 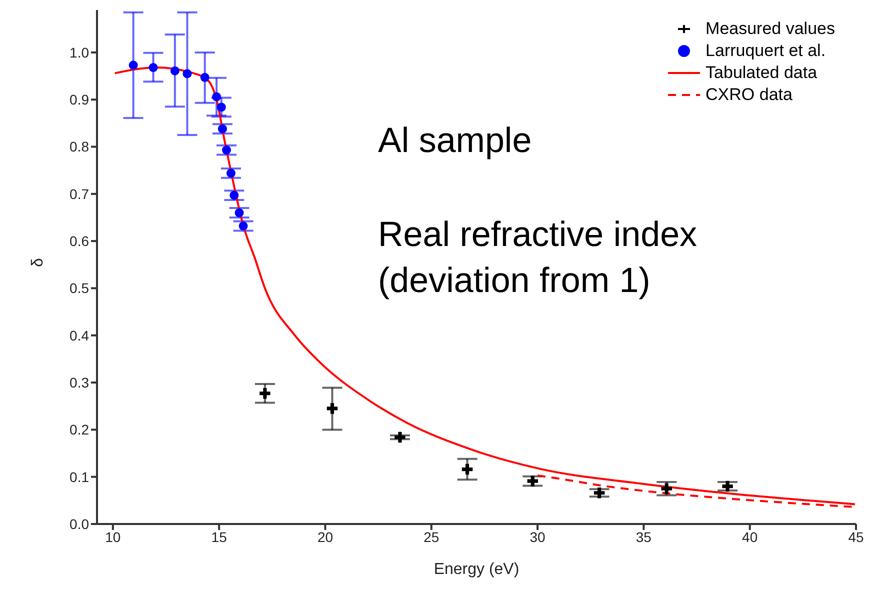 What do you see at coordinates (80, 382) in the screenshot?
I see `y-tick-label: 0.3` at bounding box center [80, 382].